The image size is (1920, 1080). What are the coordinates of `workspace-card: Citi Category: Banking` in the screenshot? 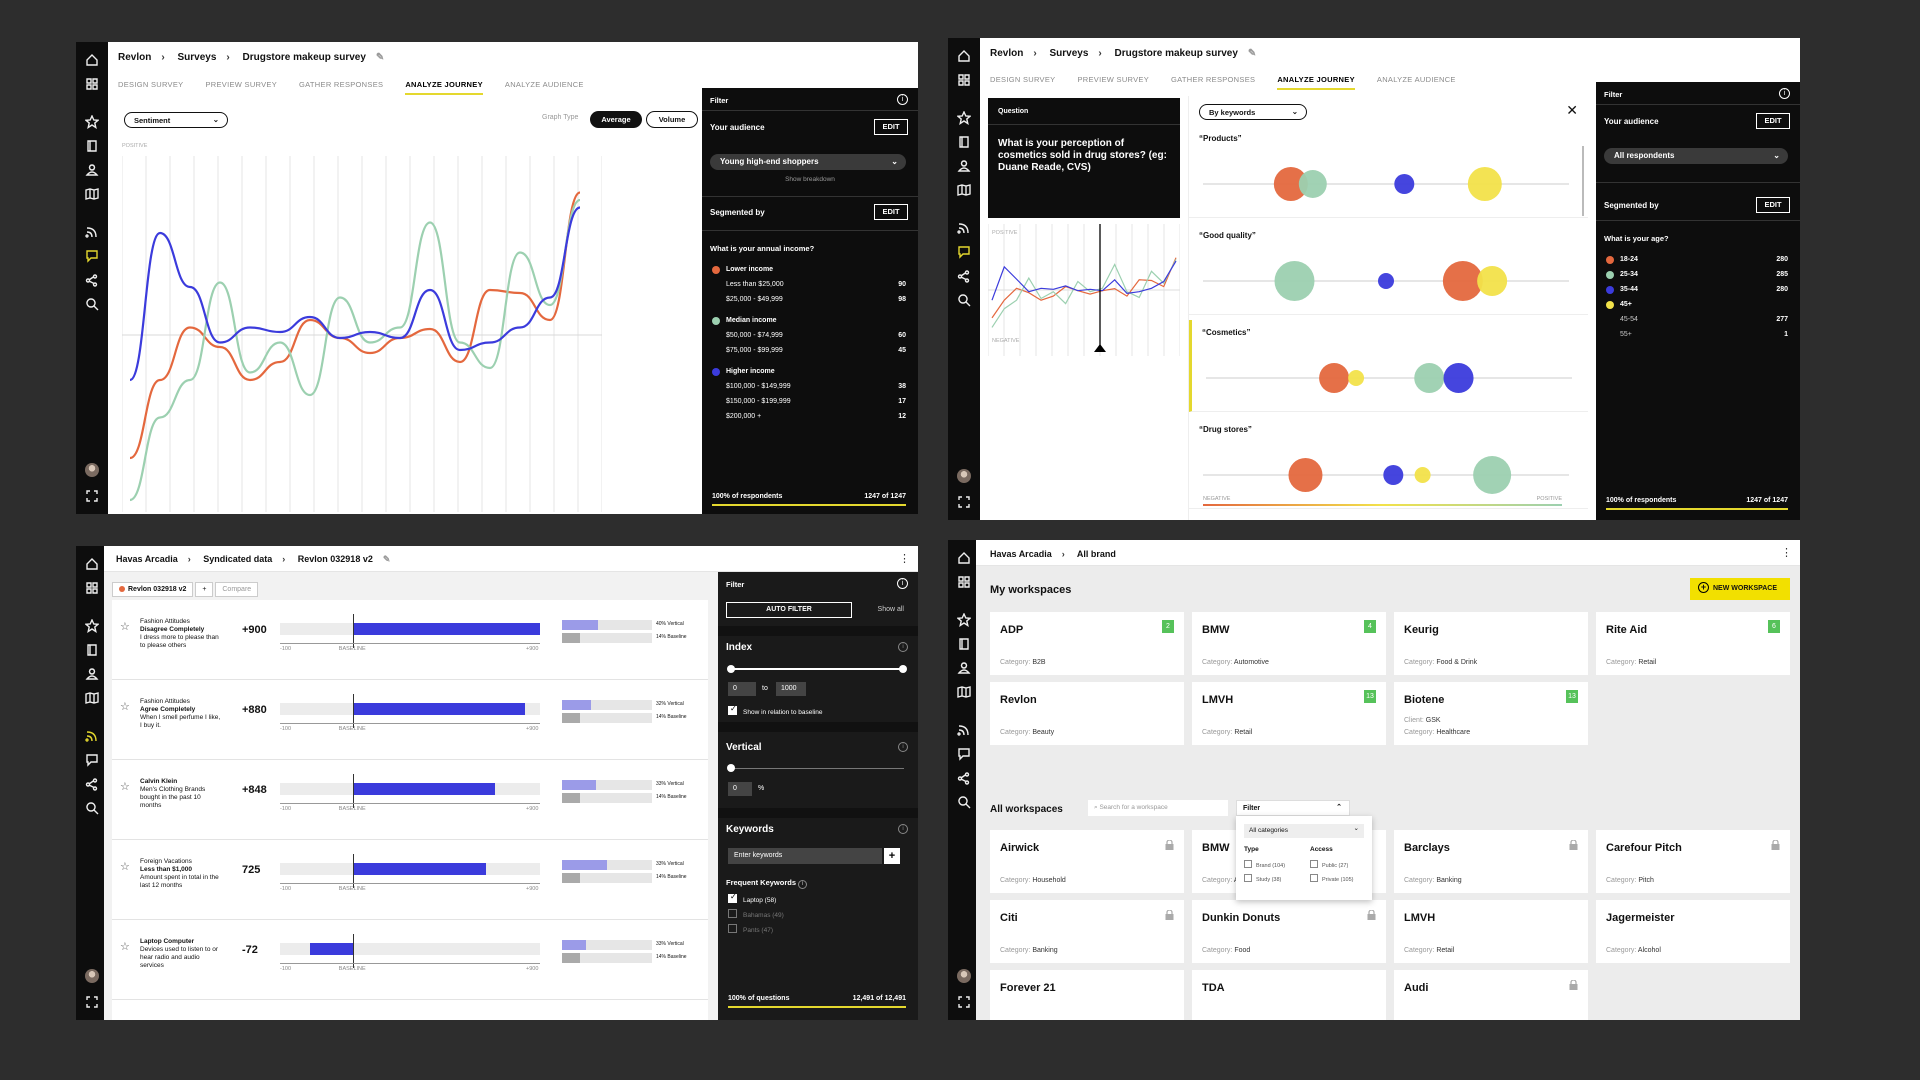 It's located at (1087, 931).